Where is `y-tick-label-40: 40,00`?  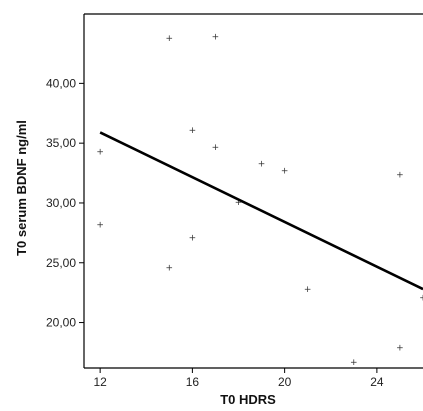
y-tick-label-40: 40,00 is located at coordinates (61, 83).